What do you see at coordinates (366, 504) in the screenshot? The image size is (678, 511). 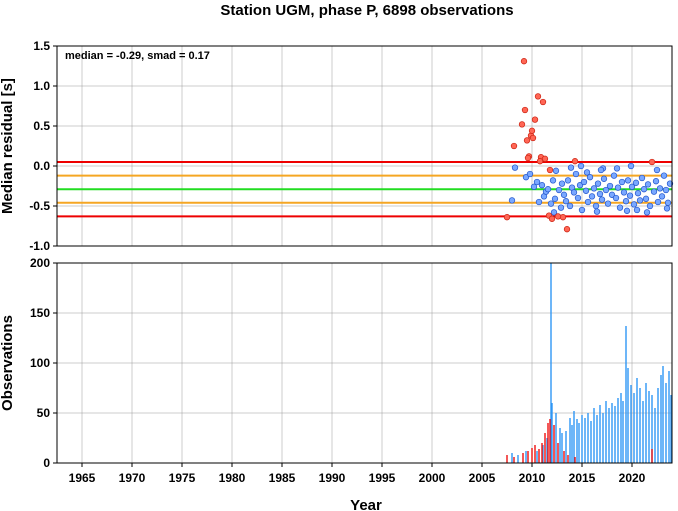 I see `year-x-axis-label: Year` at bounding box center [366, 504].